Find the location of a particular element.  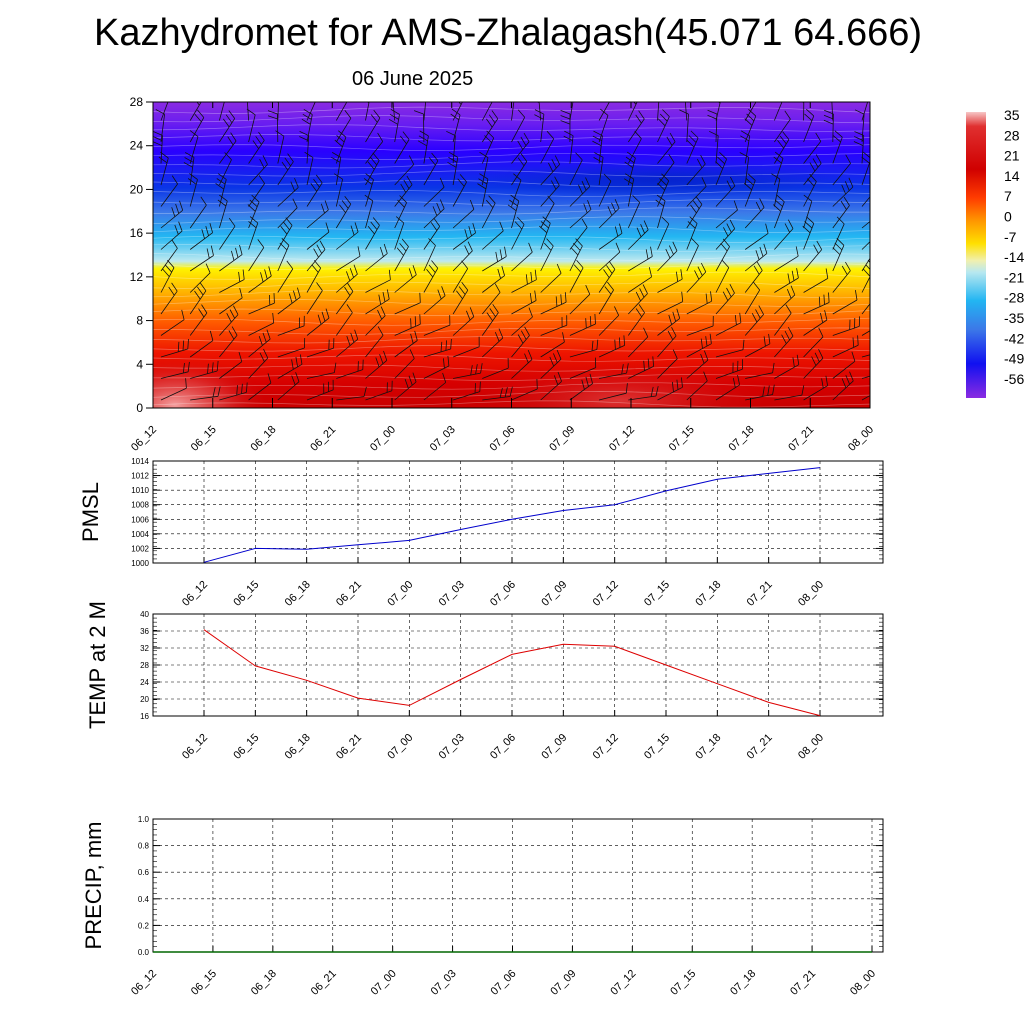

y-tick-label: 16 is located at coordinates (144, 716).